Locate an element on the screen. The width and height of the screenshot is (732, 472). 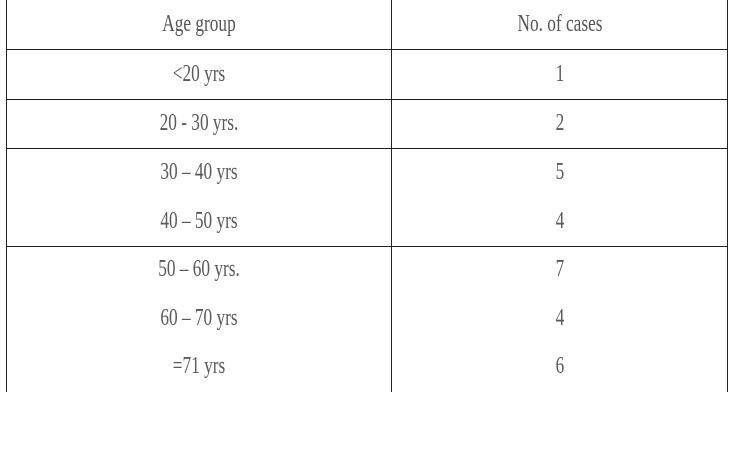
table-cell-age-group: 50 – 60 yrs. is located at coordinates (199, 269).